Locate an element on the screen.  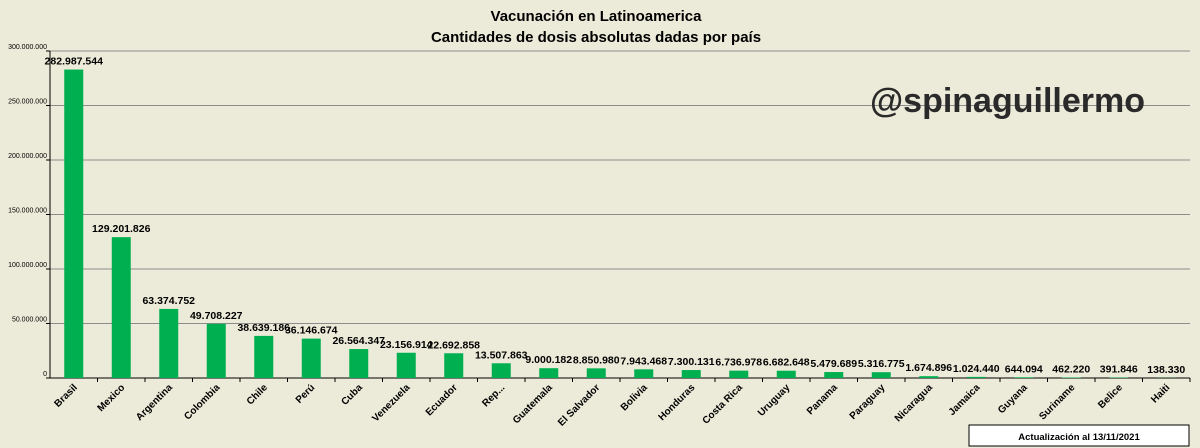
data-label-5: 36.146.674 is located at coordinates (311, 331).